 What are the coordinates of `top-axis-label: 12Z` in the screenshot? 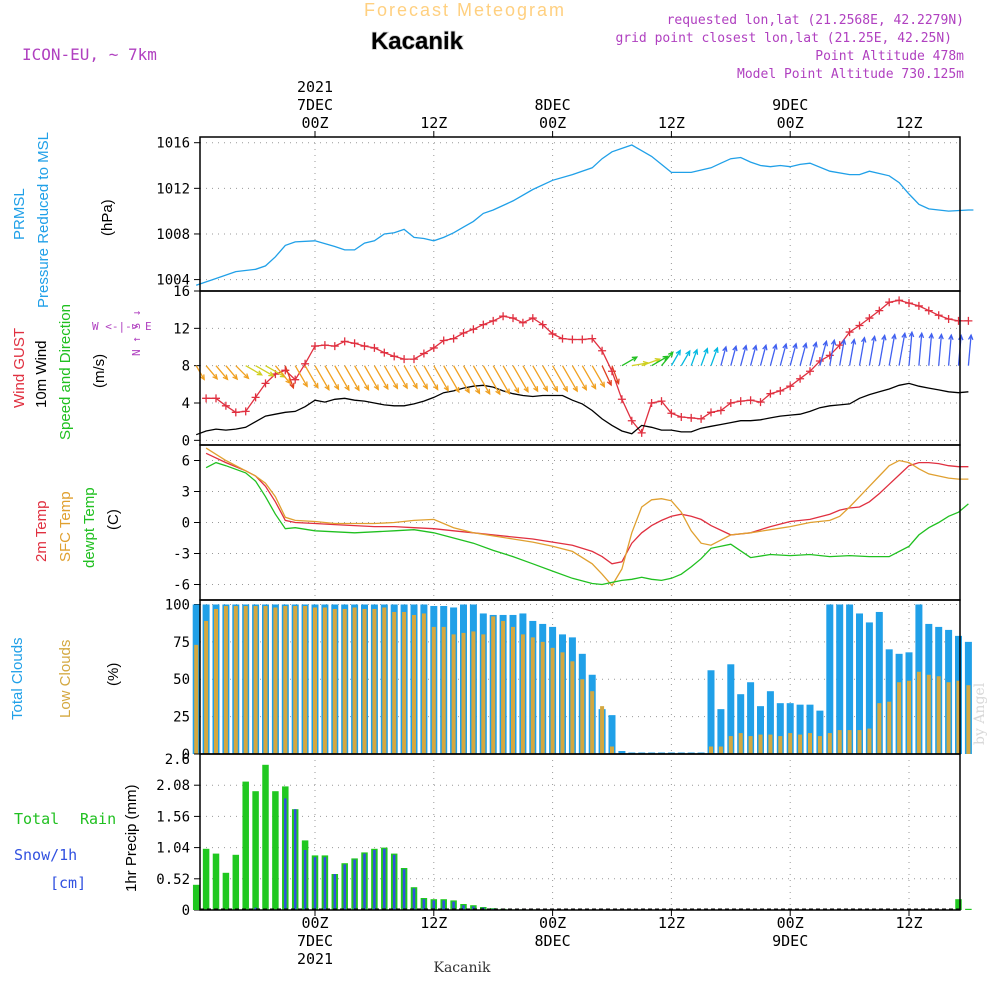 It's located at (908, 123).